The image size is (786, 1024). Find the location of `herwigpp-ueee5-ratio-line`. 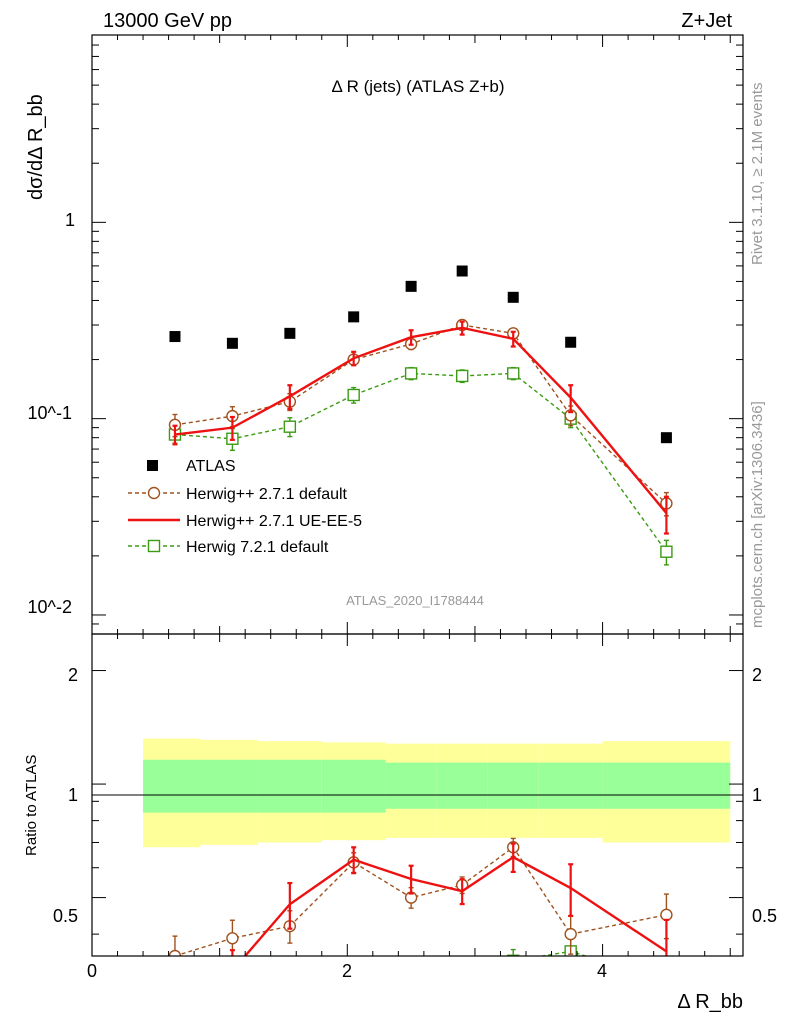

herwigpp-ueee5-ratio-line is located at coordinates (455, 905).